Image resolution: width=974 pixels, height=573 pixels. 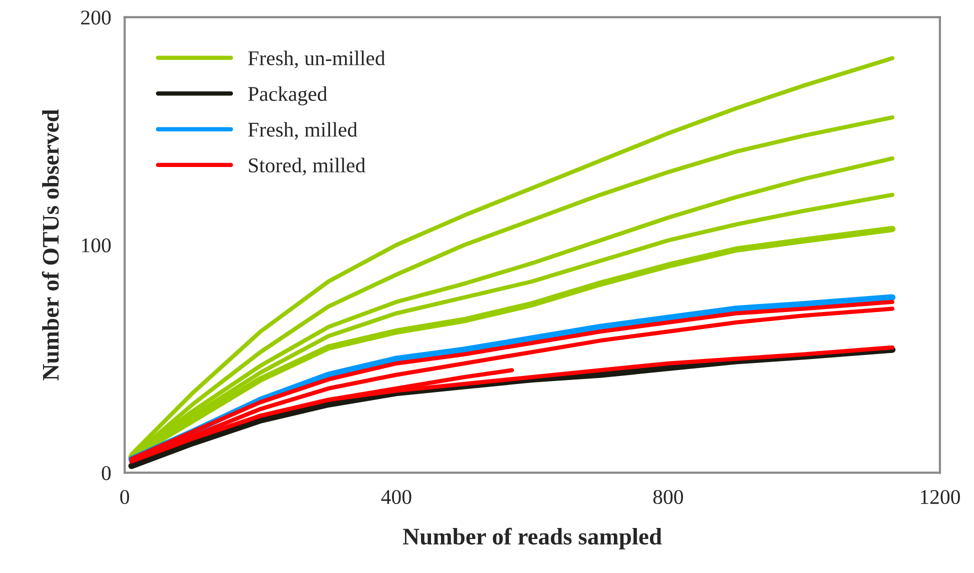 What do you see at coordinates (303, 131) in the screenshot?
I see `legend-label: Fresh, milled` at bounding box center [303, 131].